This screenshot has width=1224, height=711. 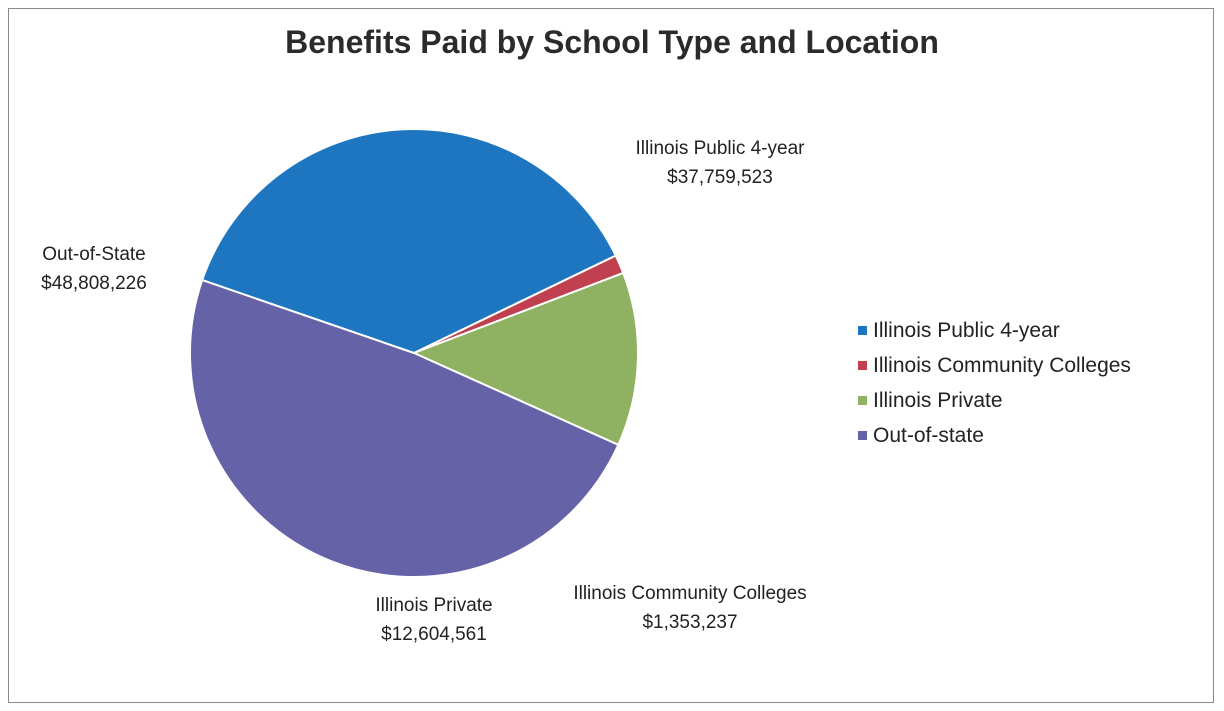 What do you see at coordinates (404, 428) in the screenshot?
I see `slice-out-of-state` at bounding box center [404, 428].